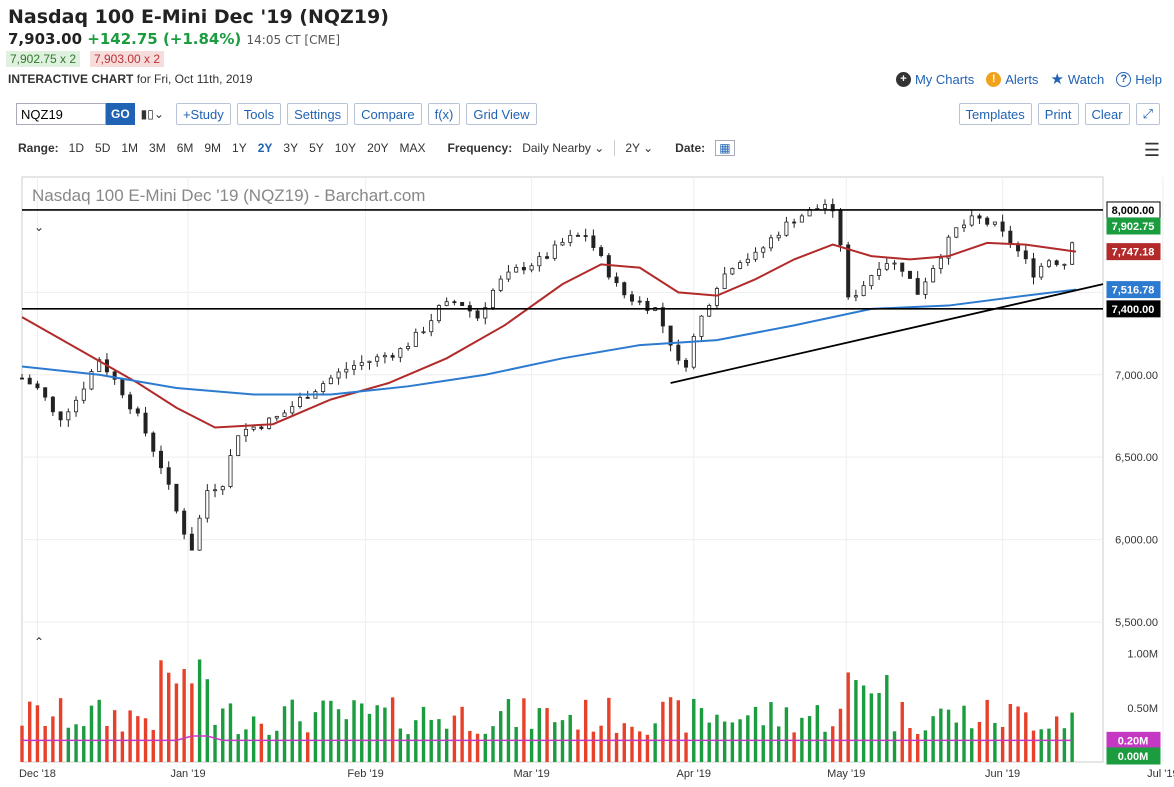 This screenshot has height=787, width=1174. Describe the element at coordinates (444, 114) in the screenshot. I see `fx-button: f(x)` at that location.